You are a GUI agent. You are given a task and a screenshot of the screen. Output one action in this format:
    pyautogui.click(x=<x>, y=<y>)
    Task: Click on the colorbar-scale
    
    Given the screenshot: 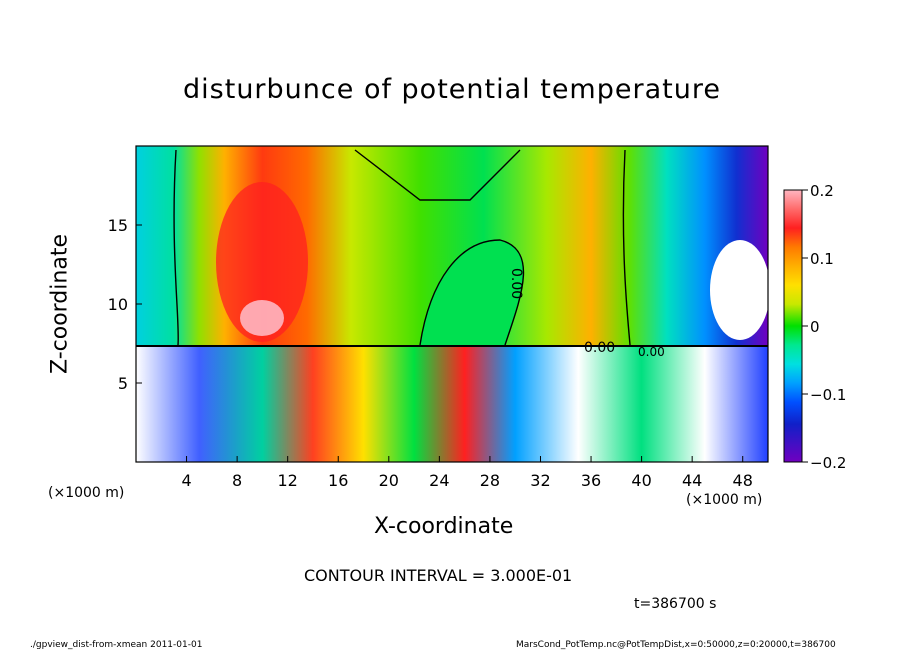 What is the action you would take?
    pyautogui.click(x=793, y=326)
    